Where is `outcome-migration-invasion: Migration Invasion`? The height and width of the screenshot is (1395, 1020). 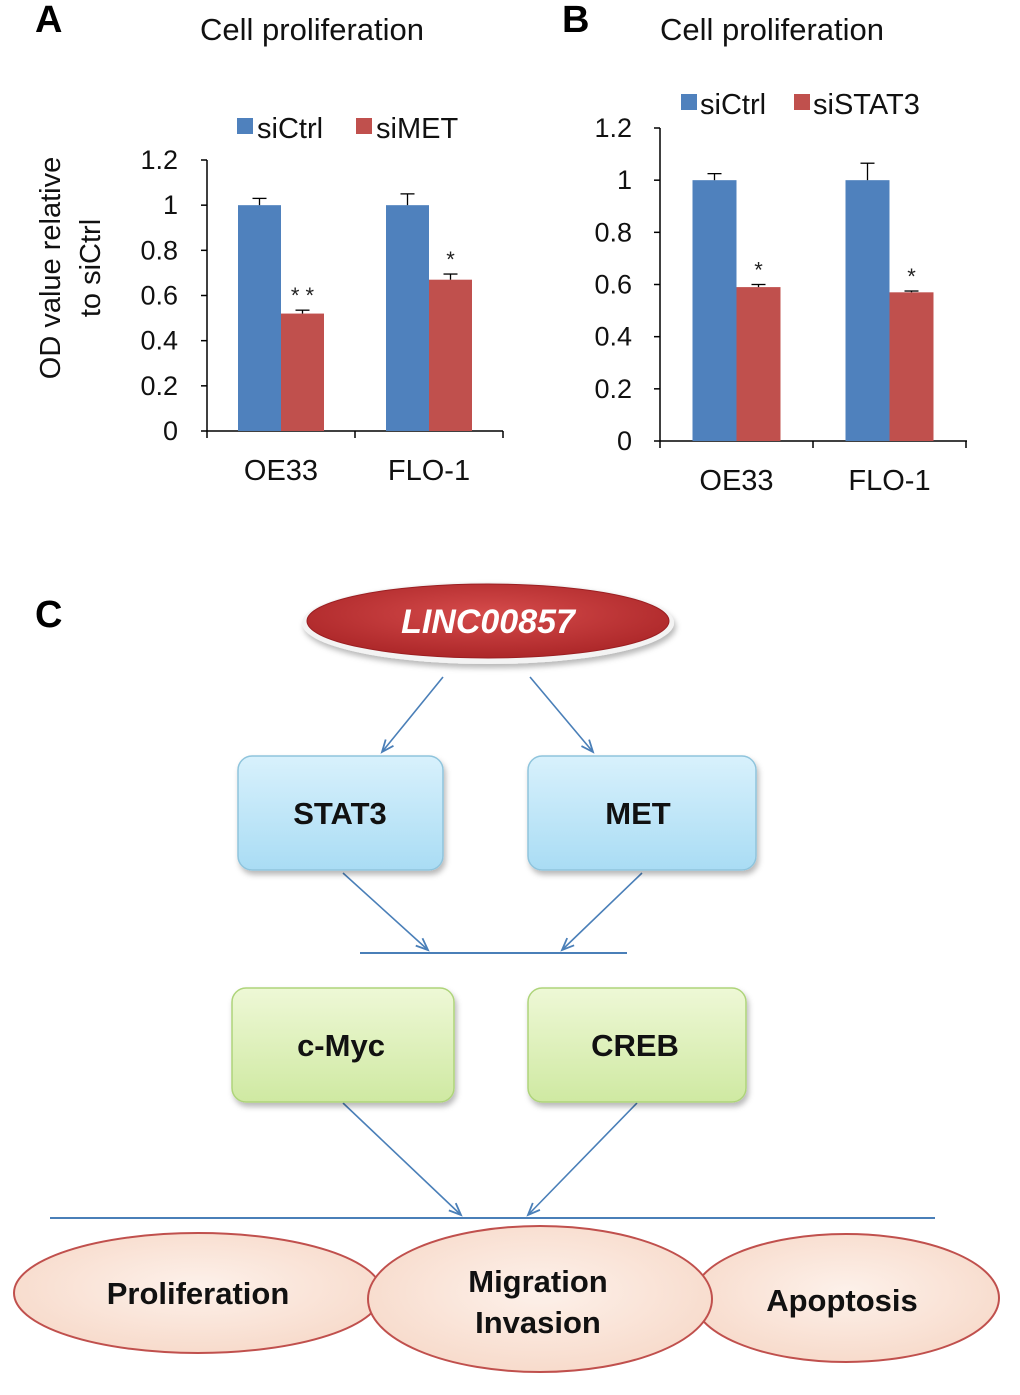 outcome-migration-invasion: Migration Invasion is located at coordinates (540, 1299).